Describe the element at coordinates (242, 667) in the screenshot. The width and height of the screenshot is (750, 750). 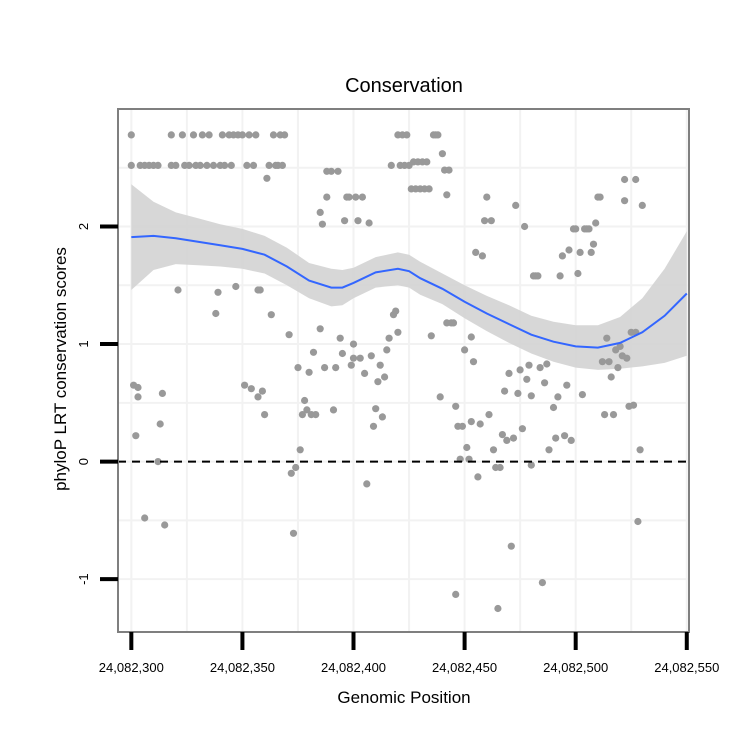
I see `x-tick-label: 24,082,350` at that location.